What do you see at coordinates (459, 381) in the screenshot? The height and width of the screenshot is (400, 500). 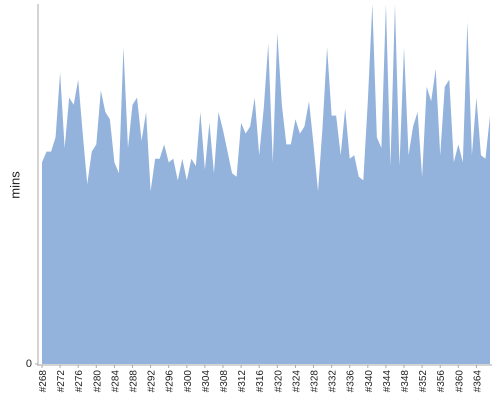 I see `x-tick-label: #360` at bounding box center [459, 381].